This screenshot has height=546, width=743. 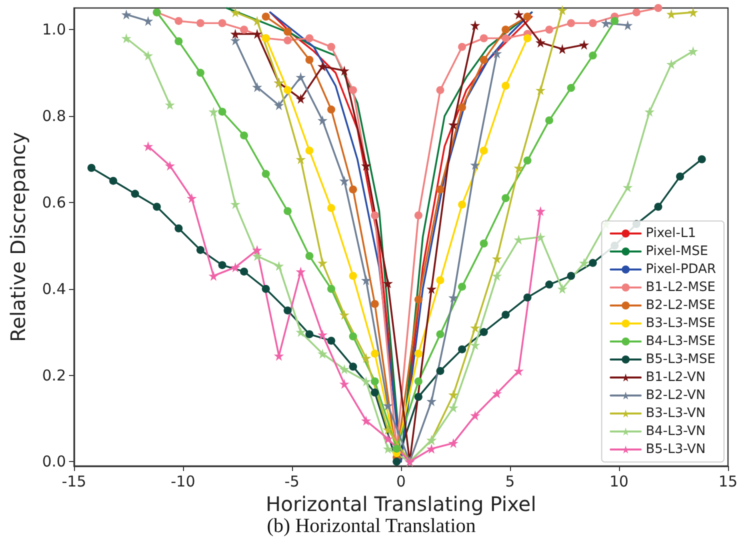 What do you see at coordinates (676, 413) in the screenshot?
I see `legend-label: B3-L3-VN` at bounding box center [676, 413].